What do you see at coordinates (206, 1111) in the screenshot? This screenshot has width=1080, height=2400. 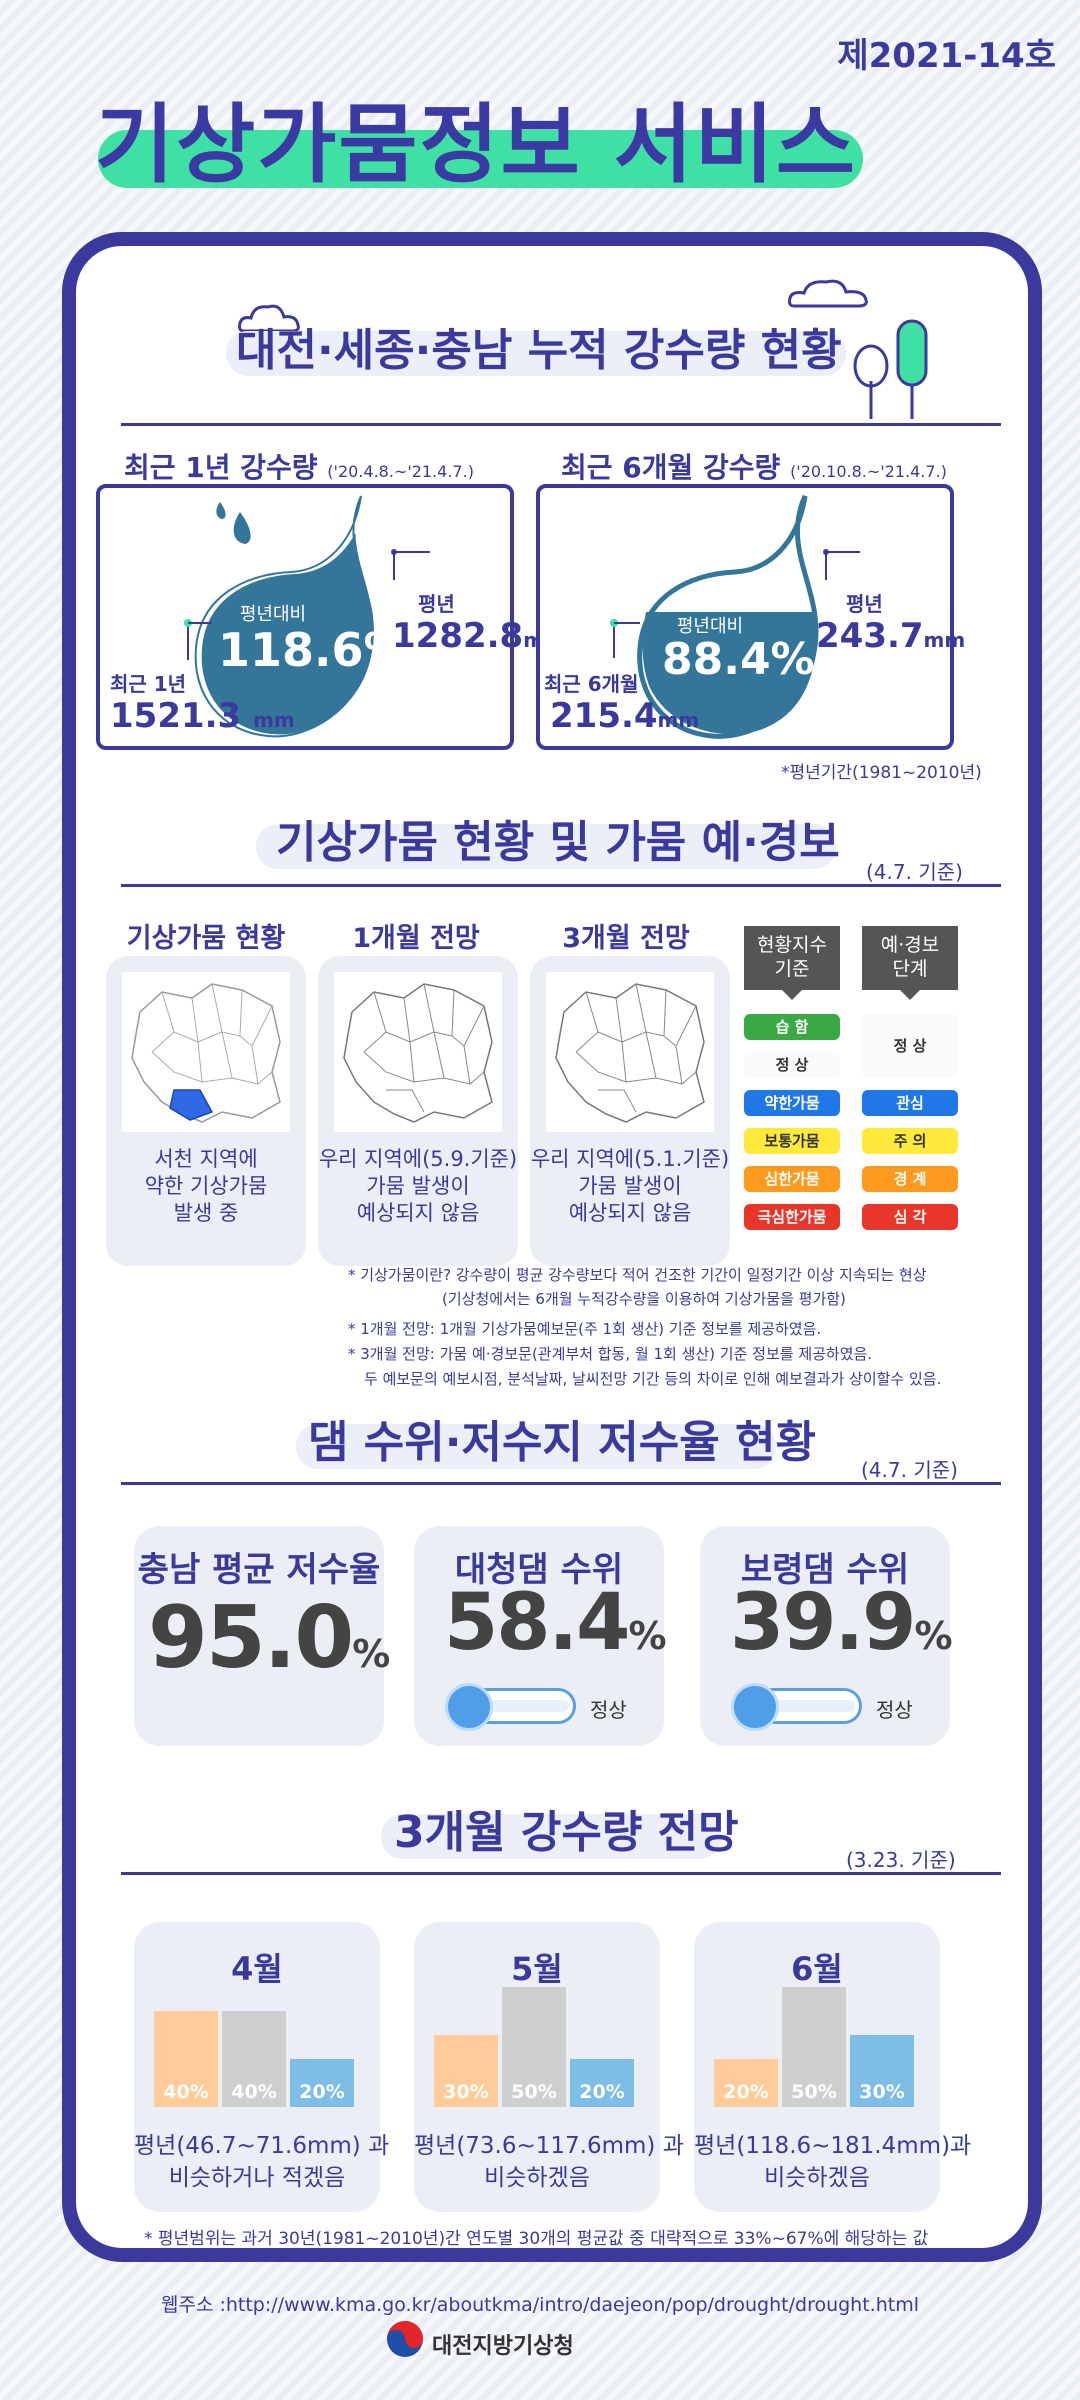 I see `drought-status-card: 서천 지역에 약한 기상가뭄 발생 중` at bounding box center [206, 1111].